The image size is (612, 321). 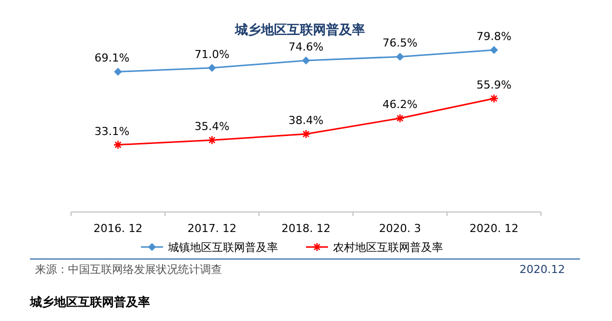 I want to click on x-tick-label: 2017. 12, so click(x=212, y=228).